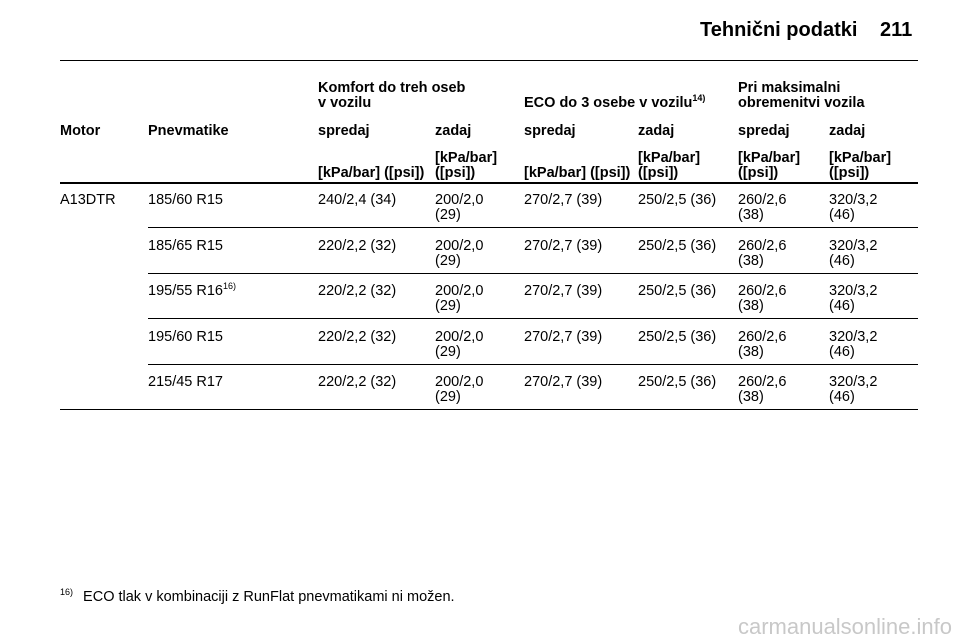 This screenshot has width=960, height=642. Describe the element at coordinates (699, 98) in the screenshot. I see `group-header-note: 14)` at that location.